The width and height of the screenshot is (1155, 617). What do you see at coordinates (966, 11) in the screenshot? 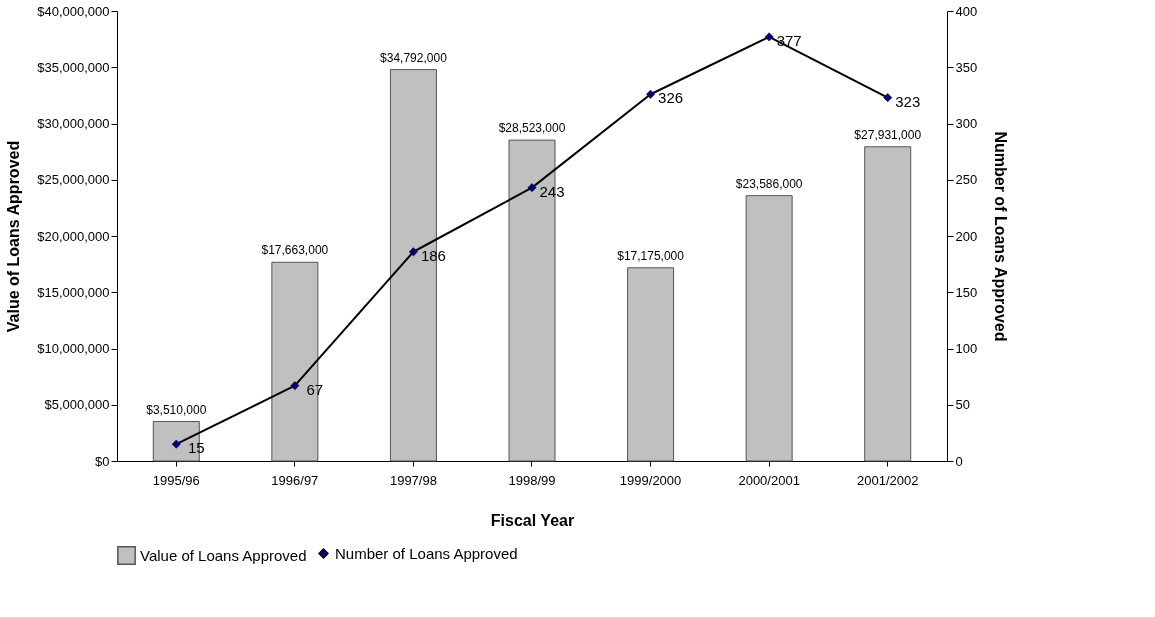
I see `y2-tick-label: 400` at bounding box center [966, 11].